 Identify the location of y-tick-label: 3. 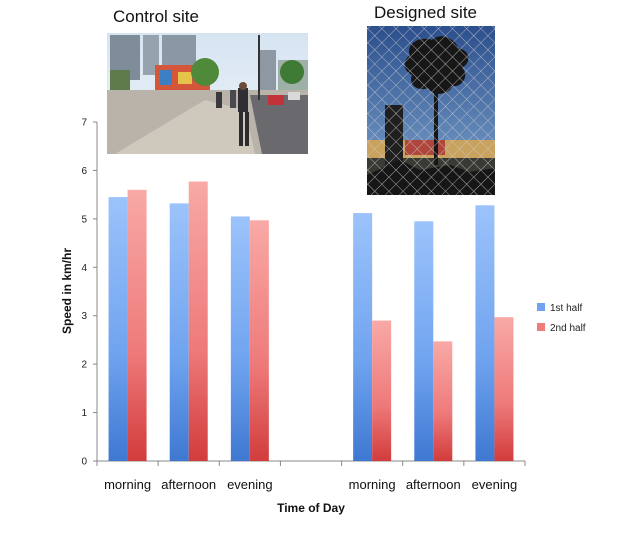
(84, 316).